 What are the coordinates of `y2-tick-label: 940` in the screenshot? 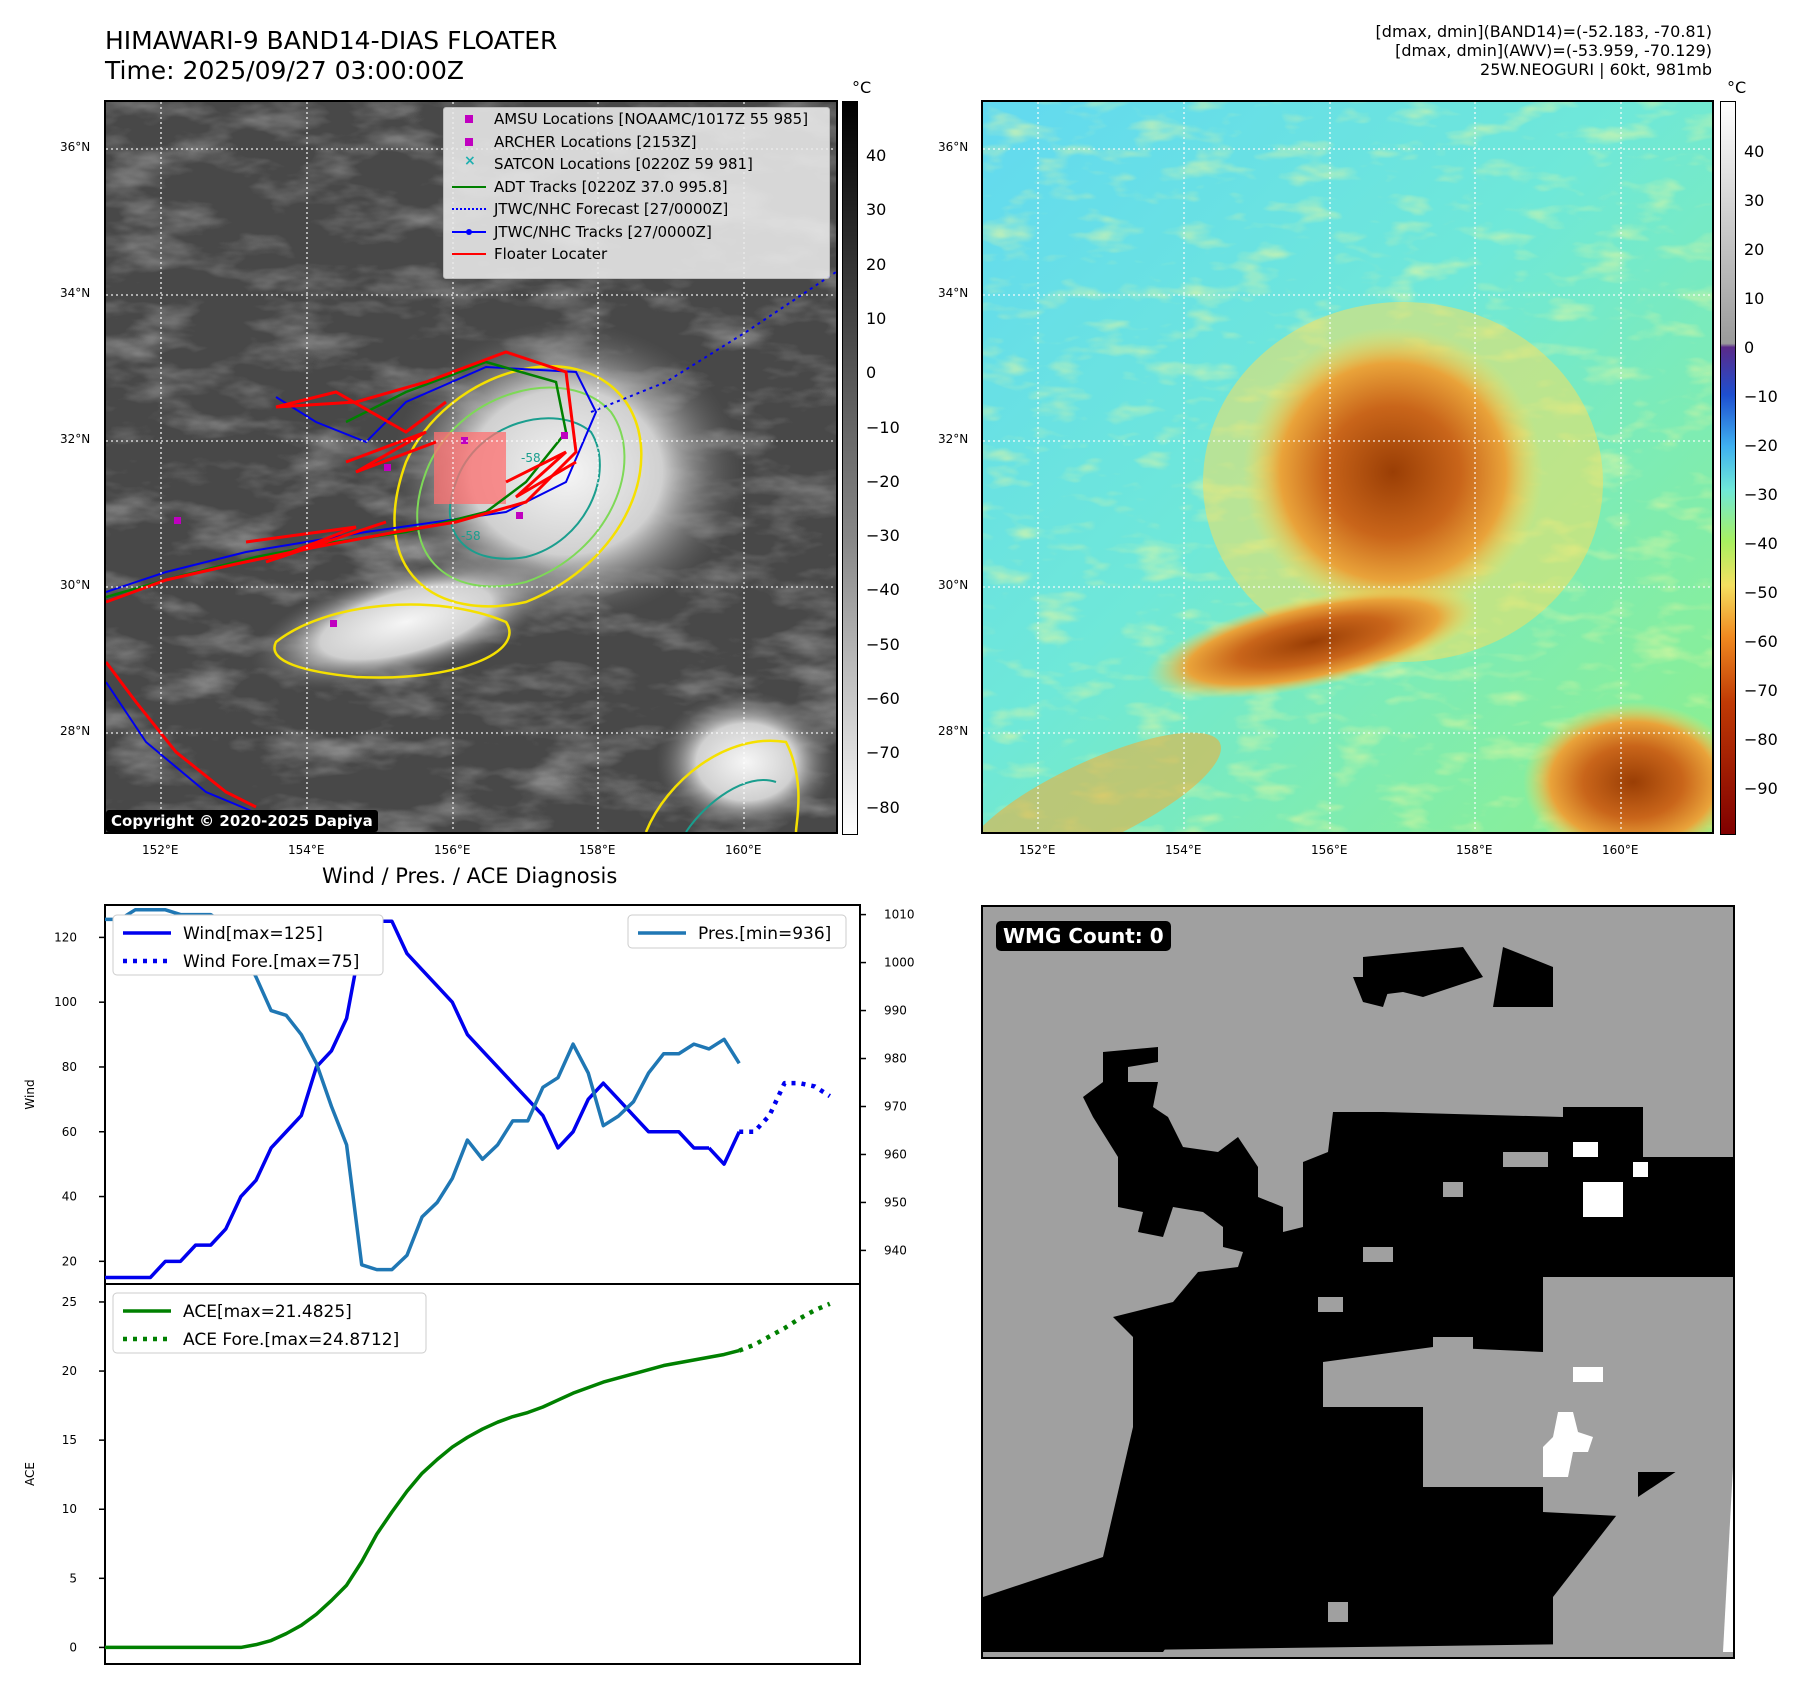 It's located at (895, 1250).